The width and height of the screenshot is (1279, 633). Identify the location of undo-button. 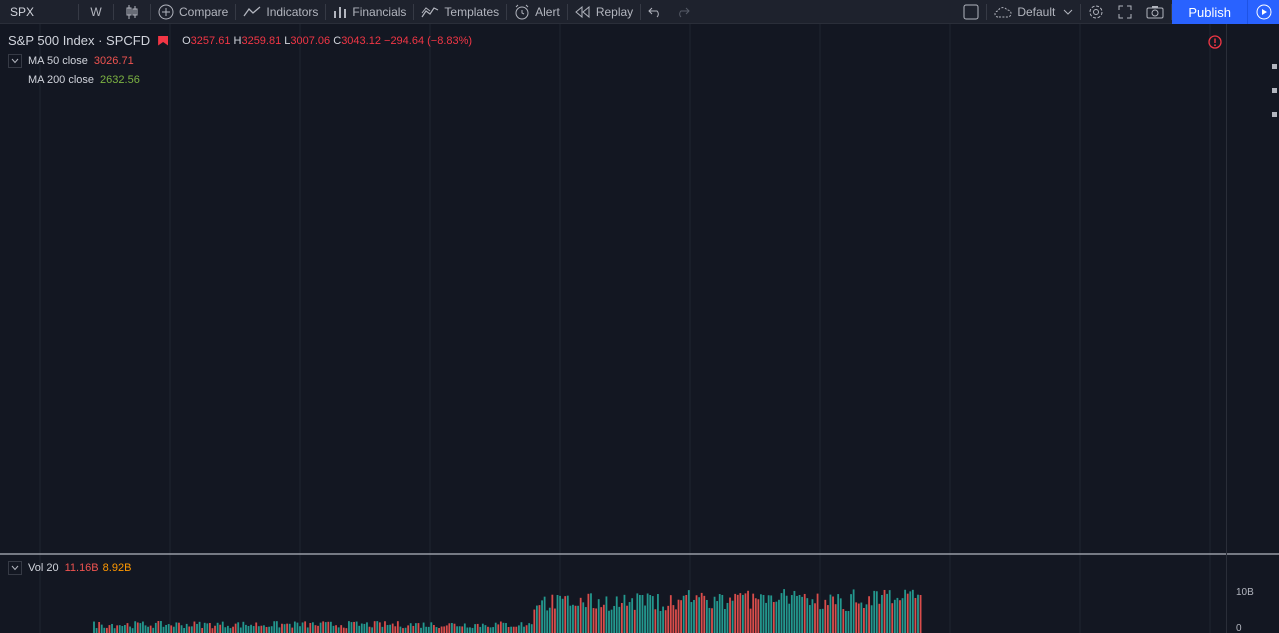
(655, 12).